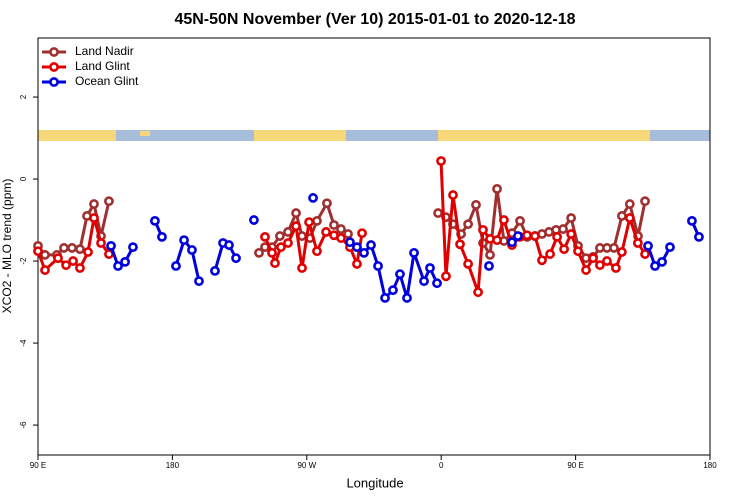 This screenshot has height=500, width=750. Describe the element at coordinates (7, 246) in the screenshot. I see `y-axis-label: XCO2 - MLO trend (ppm)` at that location.